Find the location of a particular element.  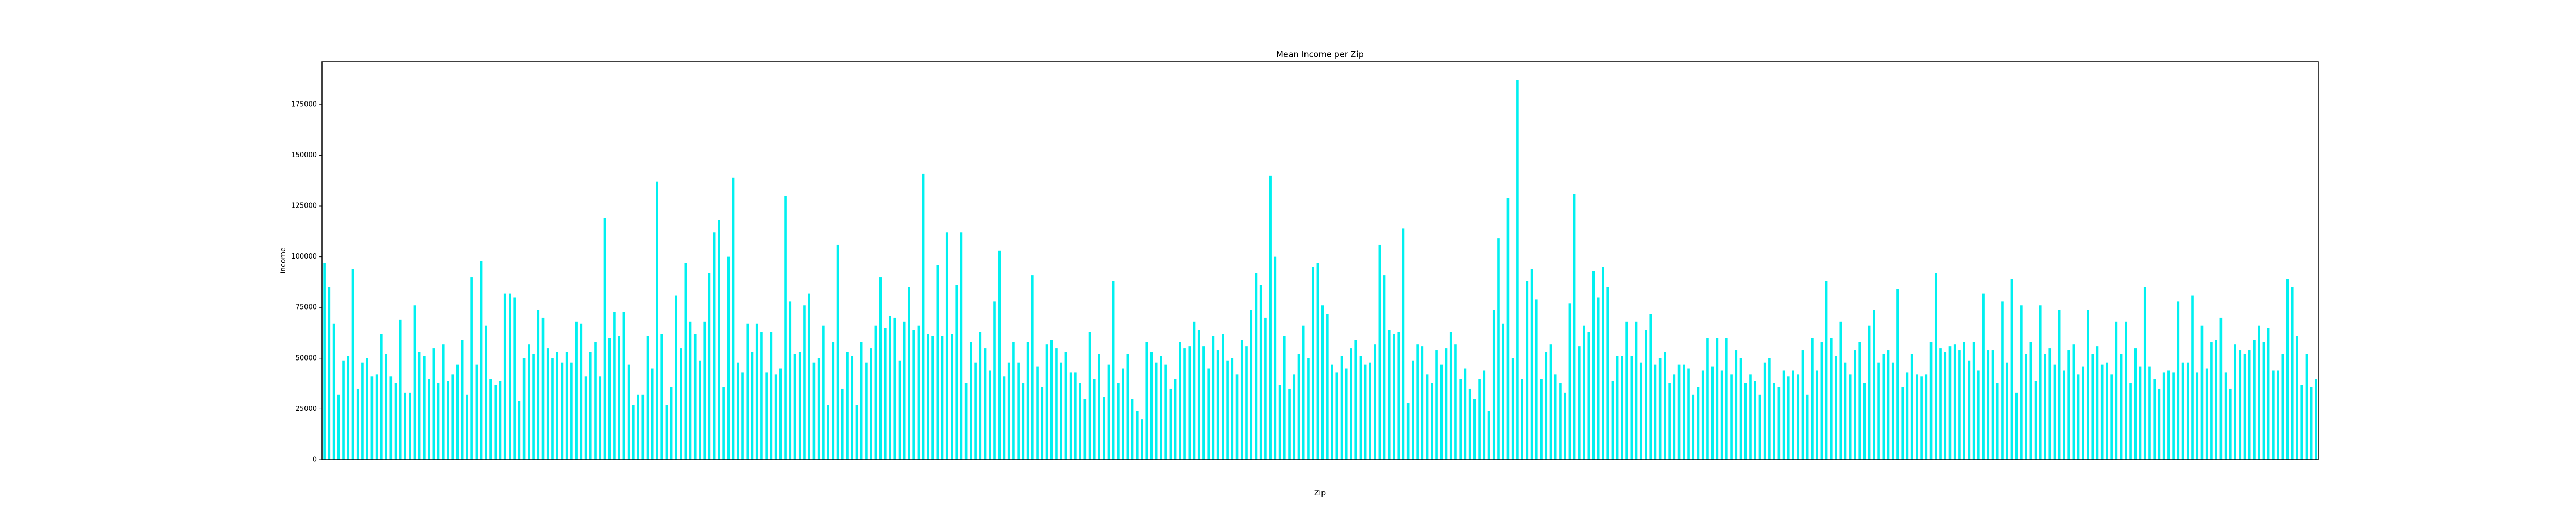

y-tick-label: 100000 is located at coordinates (304, 257).